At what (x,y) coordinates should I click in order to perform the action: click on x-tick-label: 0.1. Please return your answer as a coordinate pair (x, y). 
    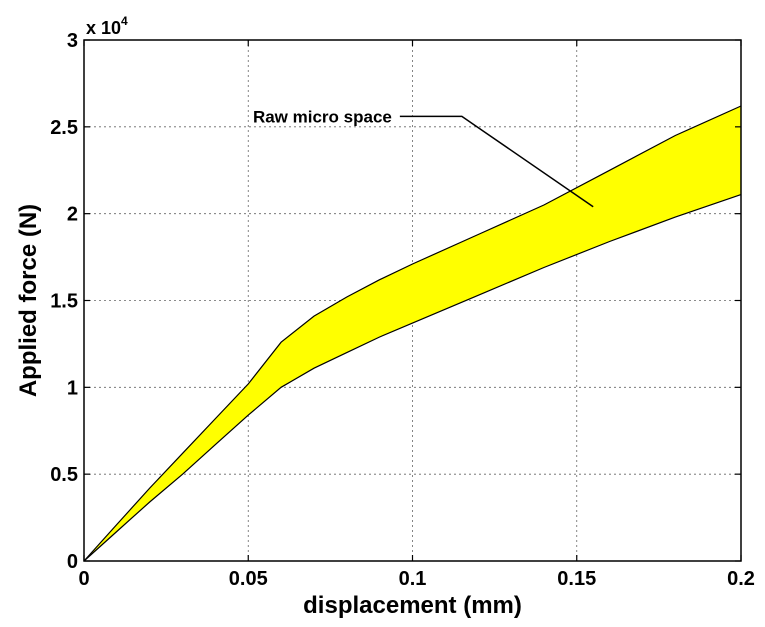
    Looking at the image, I should click on (413, 579).